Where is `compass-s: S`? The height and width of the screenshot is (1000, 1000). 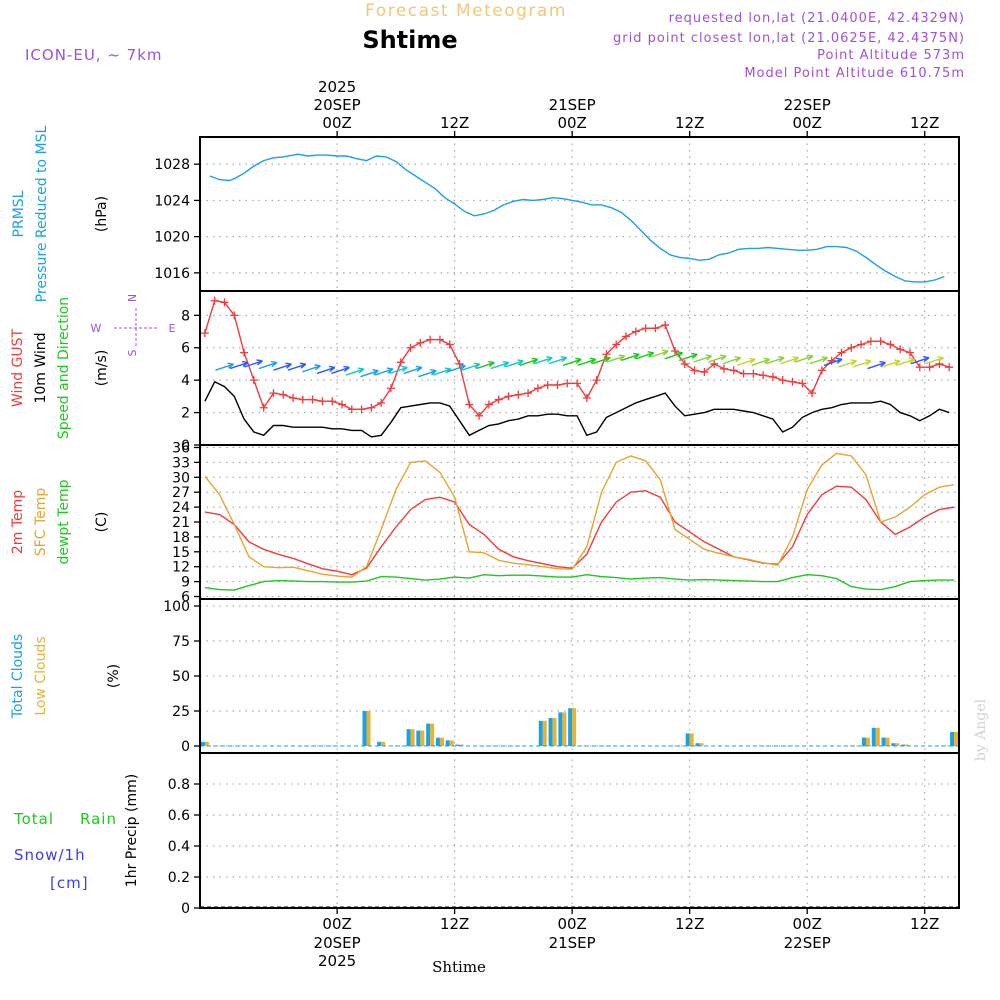 compass-s: S is located at coordinates (132, 352).